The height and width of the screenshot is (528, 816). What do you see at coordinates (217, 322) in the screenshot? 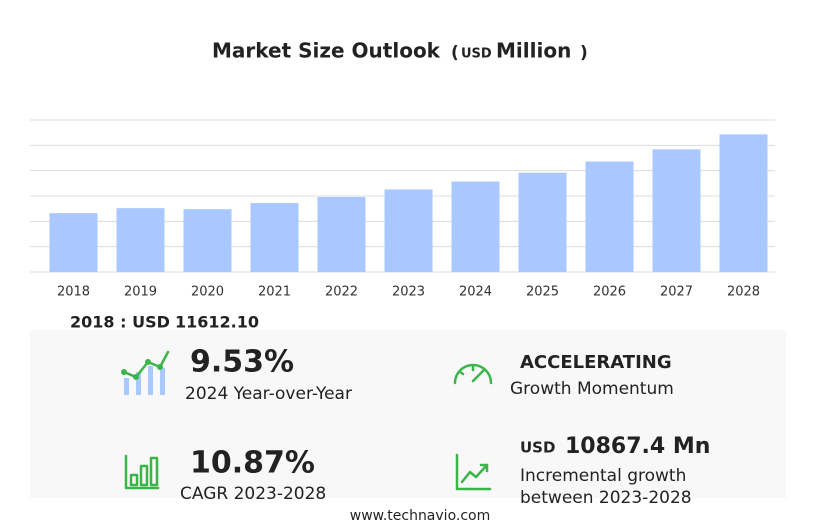
I see `highlight-value: 11612.10` at bounding box center [217, 322].